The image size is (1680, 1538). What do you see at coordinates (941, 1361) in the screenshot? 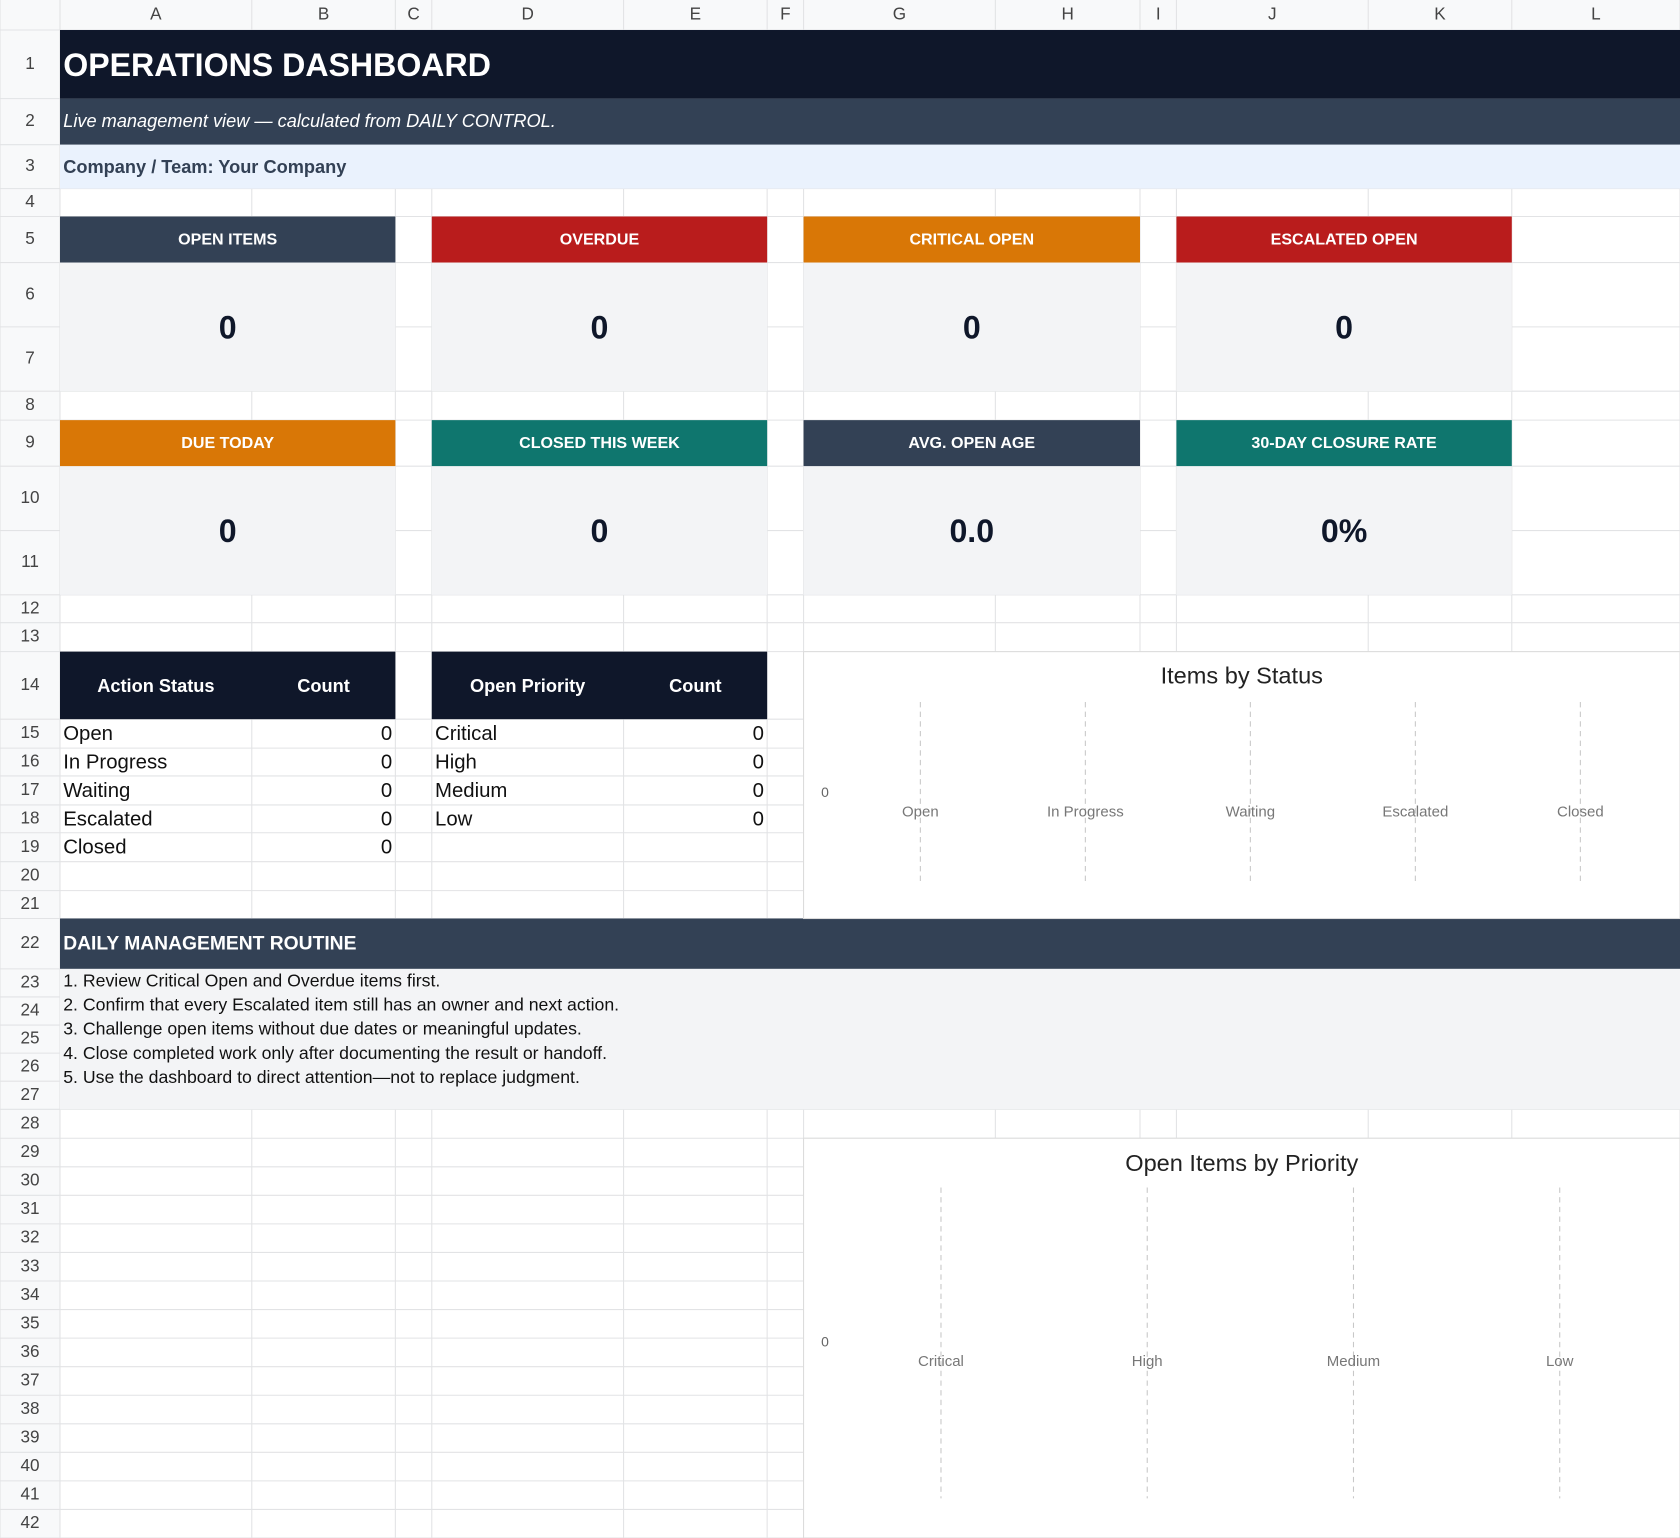
I see `x-tick-label: Critical` at bounding box center [941, 1361].